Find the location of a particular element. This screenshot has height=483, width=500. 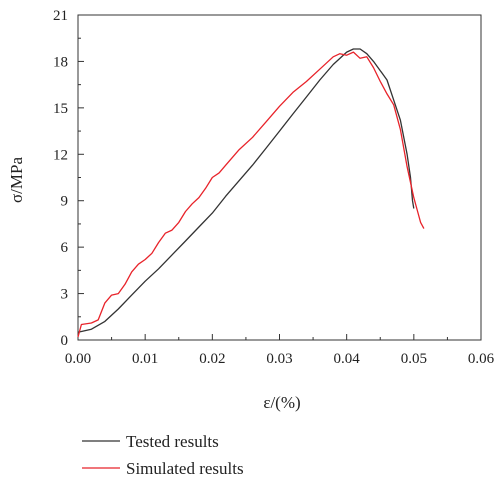

x-tick-label: 0.00 is located at coordinates (78, 359).